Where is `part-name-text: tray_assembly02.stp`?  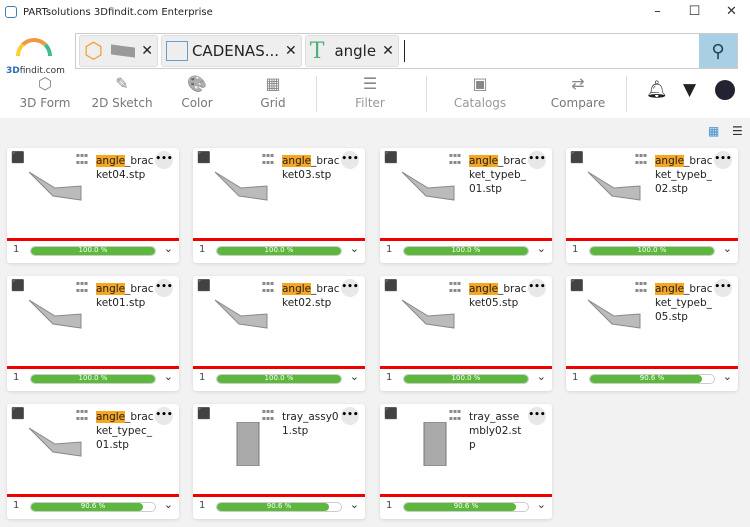
part-name-text: tray_assembly02.stp is located at coordinates (495, 431).